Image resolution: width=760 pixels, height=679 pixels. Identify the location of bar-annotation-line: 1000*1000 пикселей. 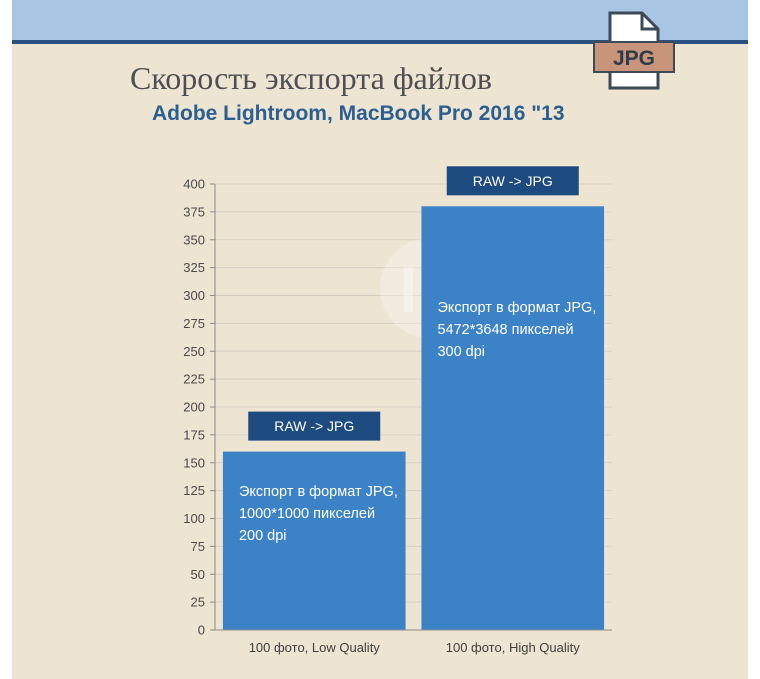
(307, 514).